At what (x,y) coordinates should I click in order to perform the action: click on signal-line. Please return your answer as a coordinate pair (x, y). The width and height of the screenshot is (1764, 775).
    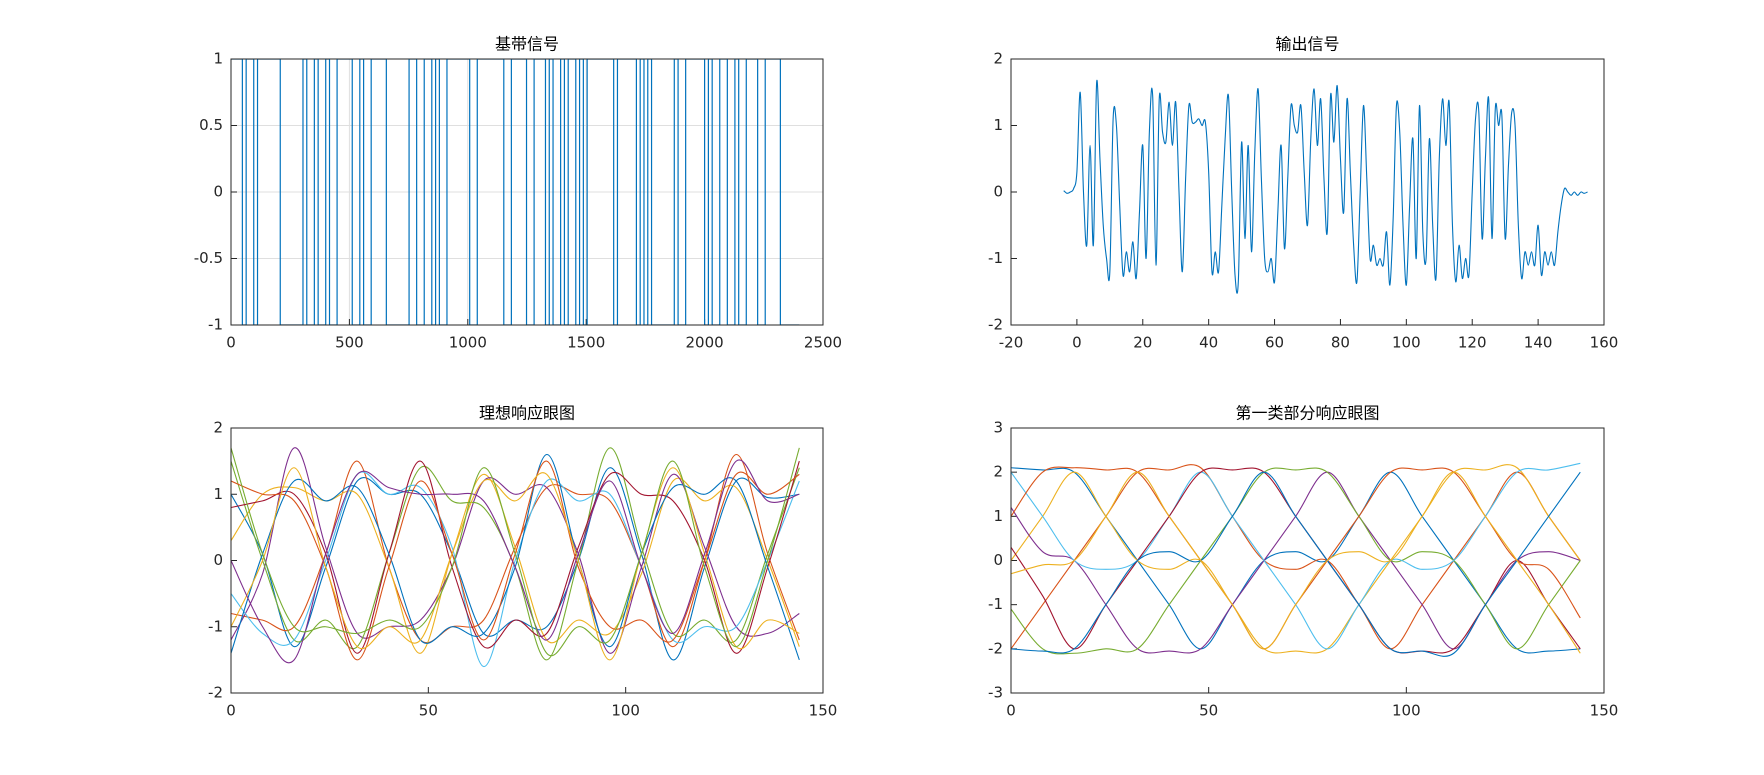
    Looking at the image, I should click on (515, 192).